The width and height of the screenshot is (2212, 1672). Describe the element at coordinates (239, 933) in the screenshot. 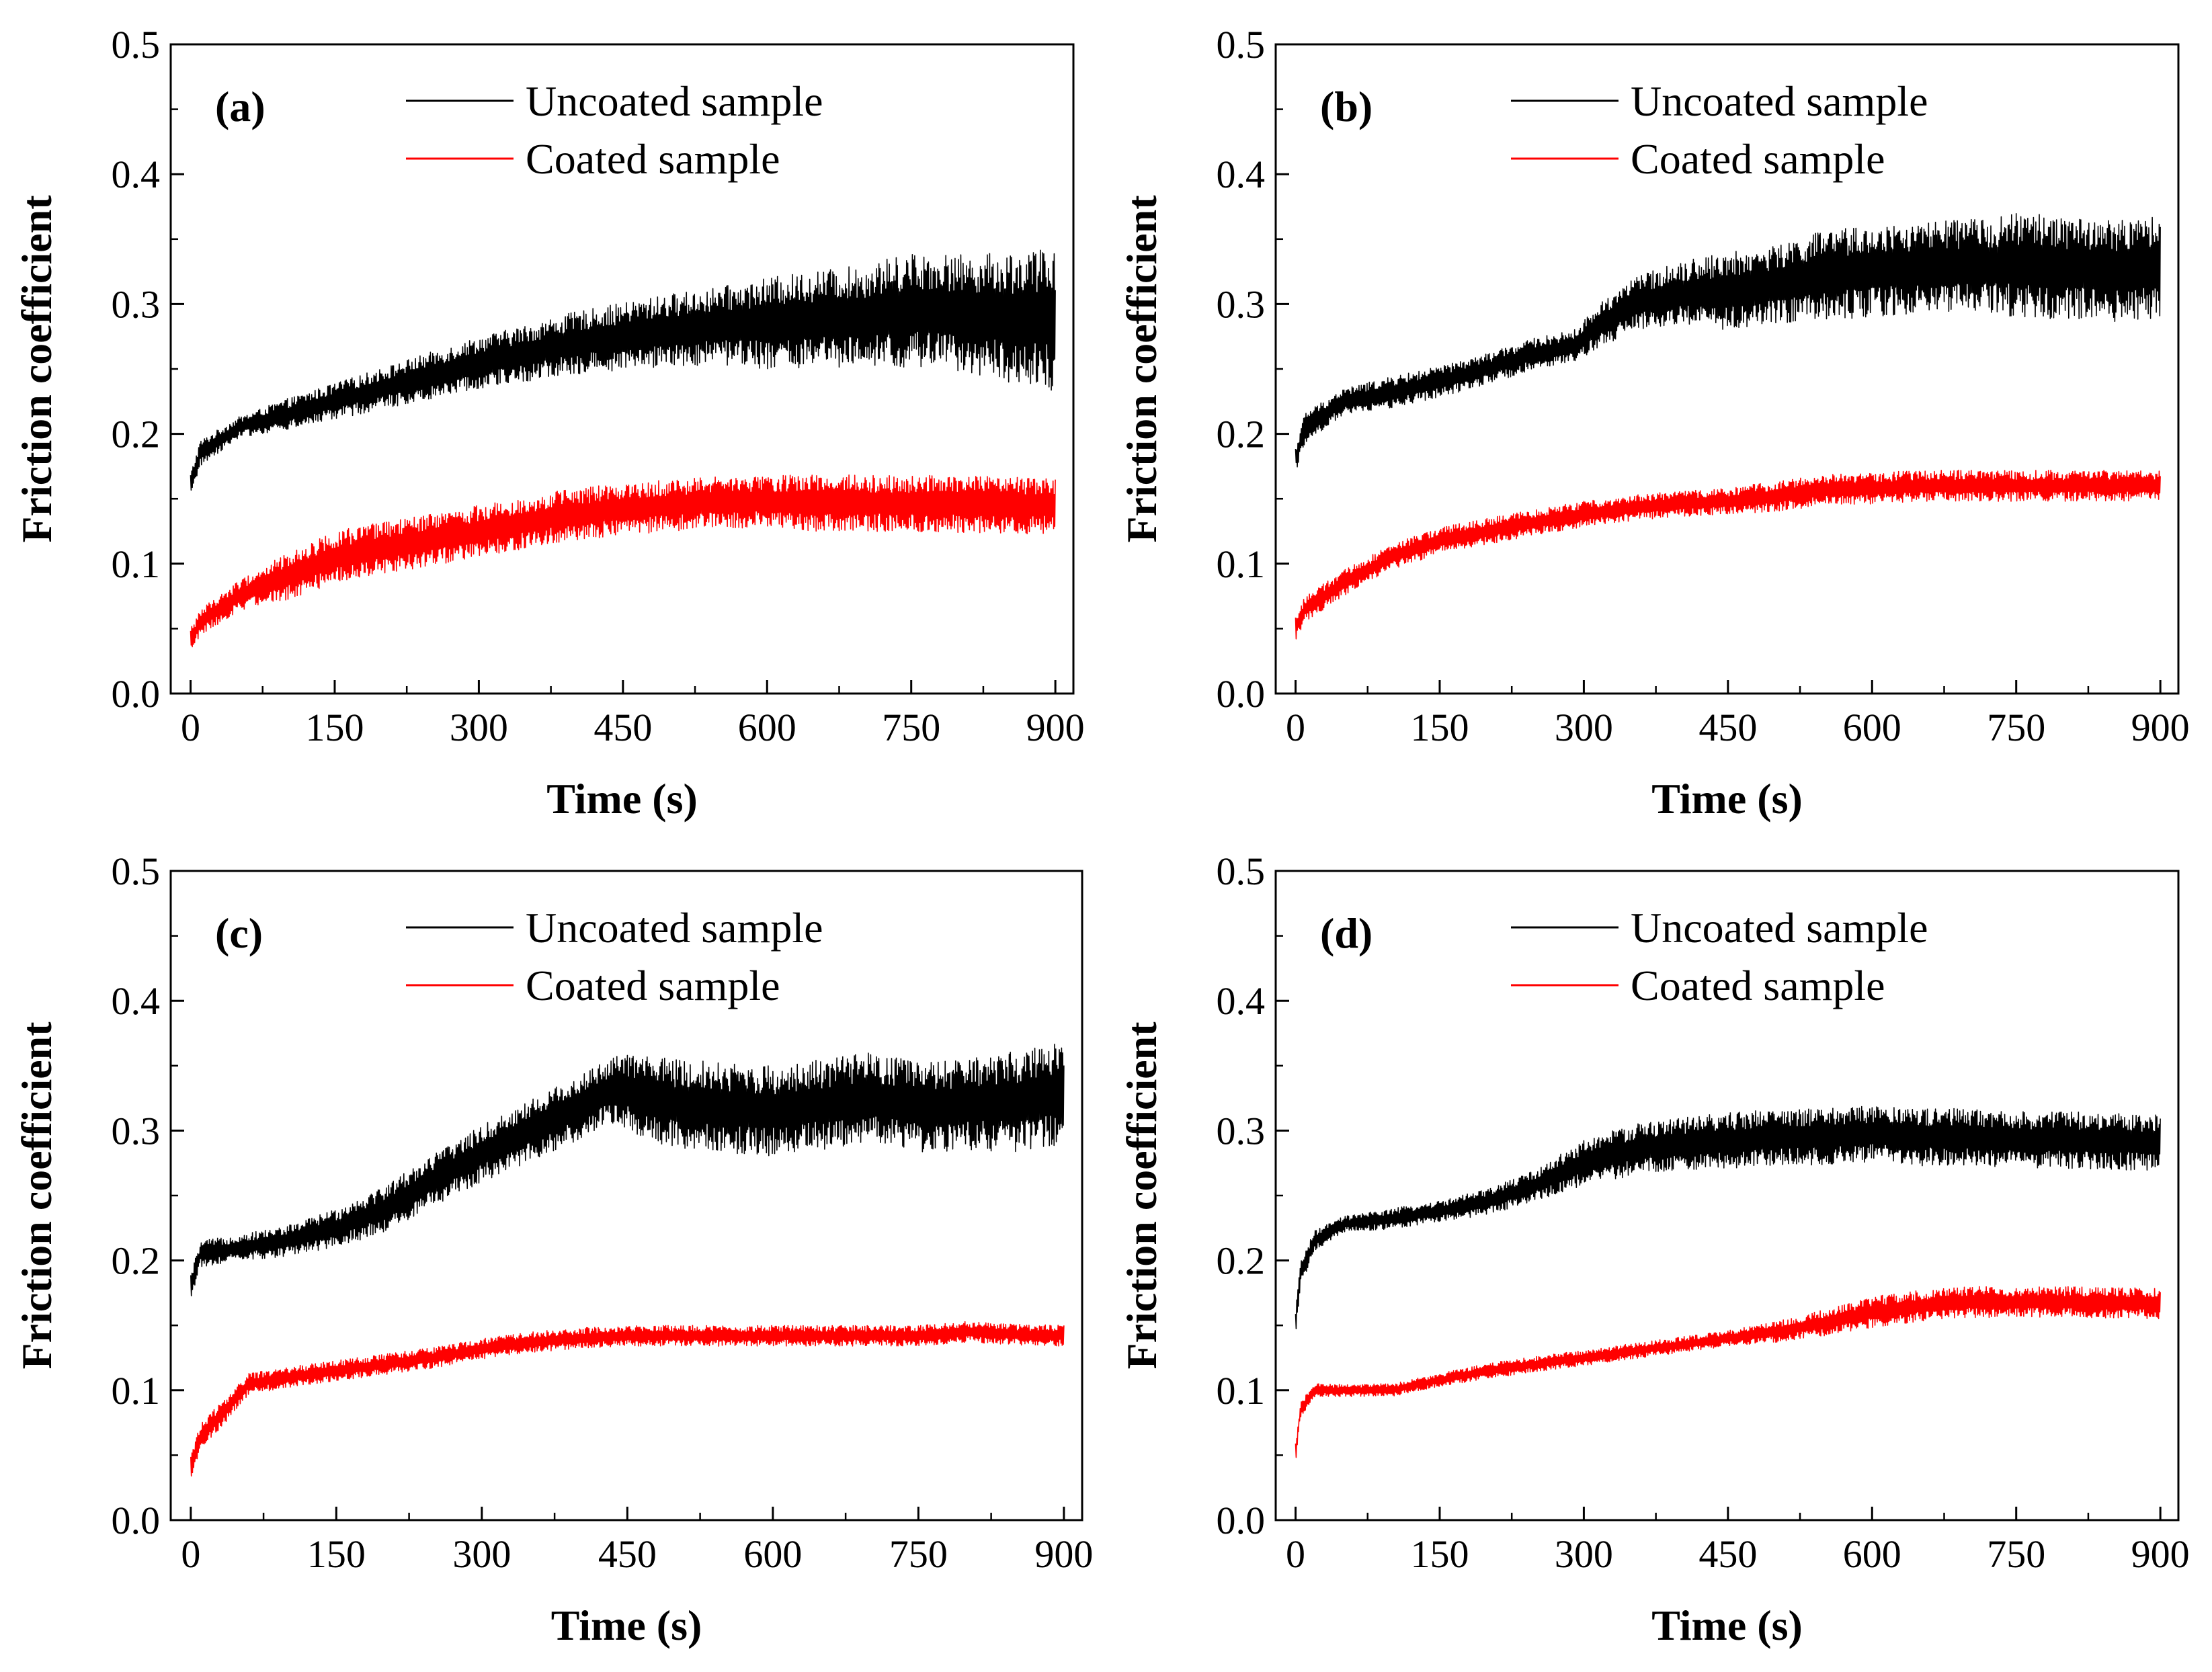

I see `panel-label: (c)` at that location.